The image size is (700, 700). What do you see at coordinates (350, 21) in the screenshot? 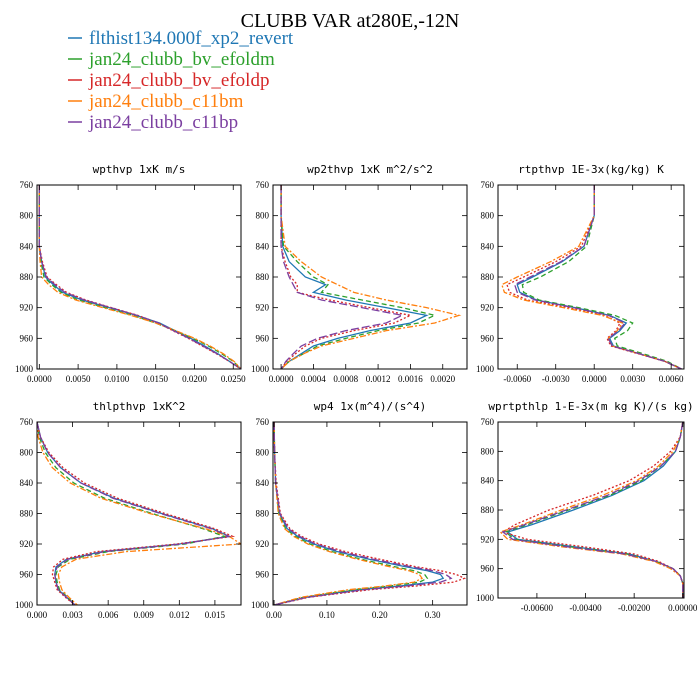
I see `figure-title: CLUBB VAR at280E,-12N` at bounding box center [350, 21].